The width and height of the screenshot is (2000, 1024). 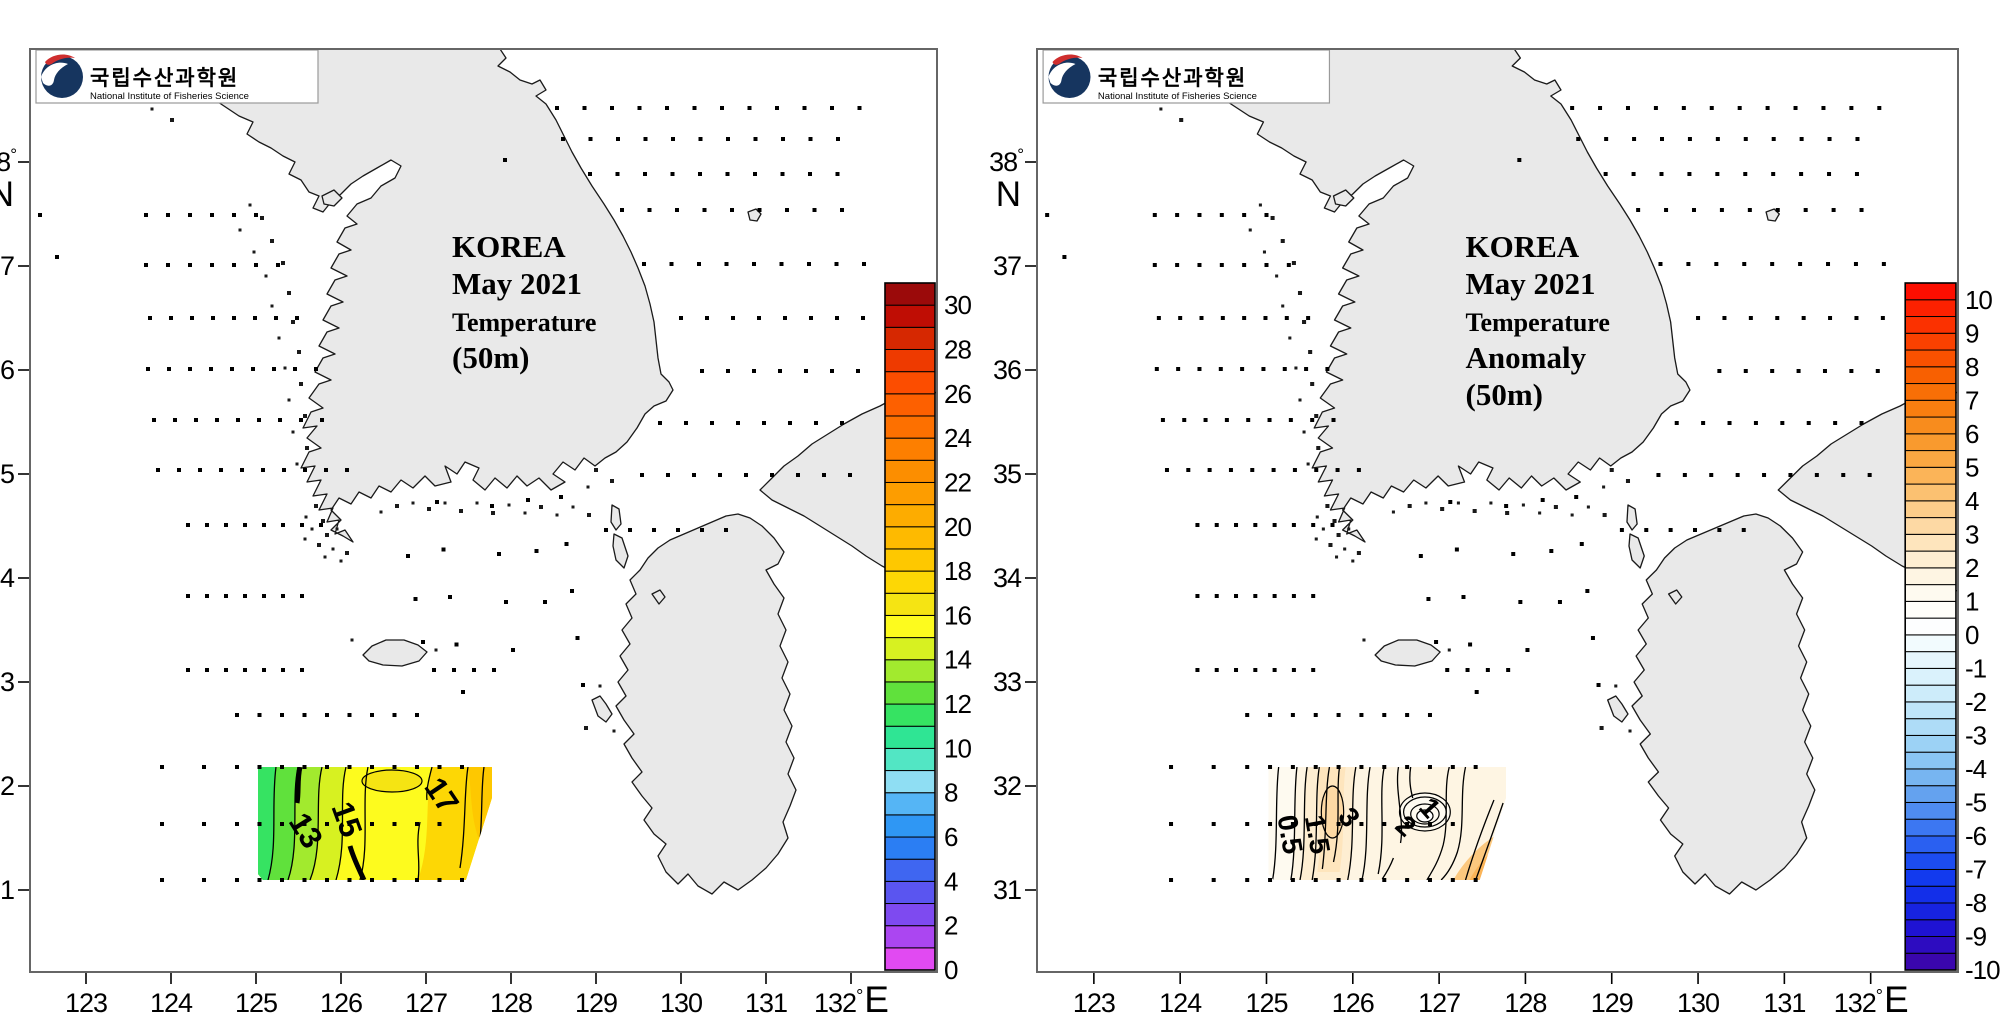 What do you see at coordinates (426, 1003) in the screenshot?
I see `lon-tick-label: 127` at bounding box center [426, 1003].